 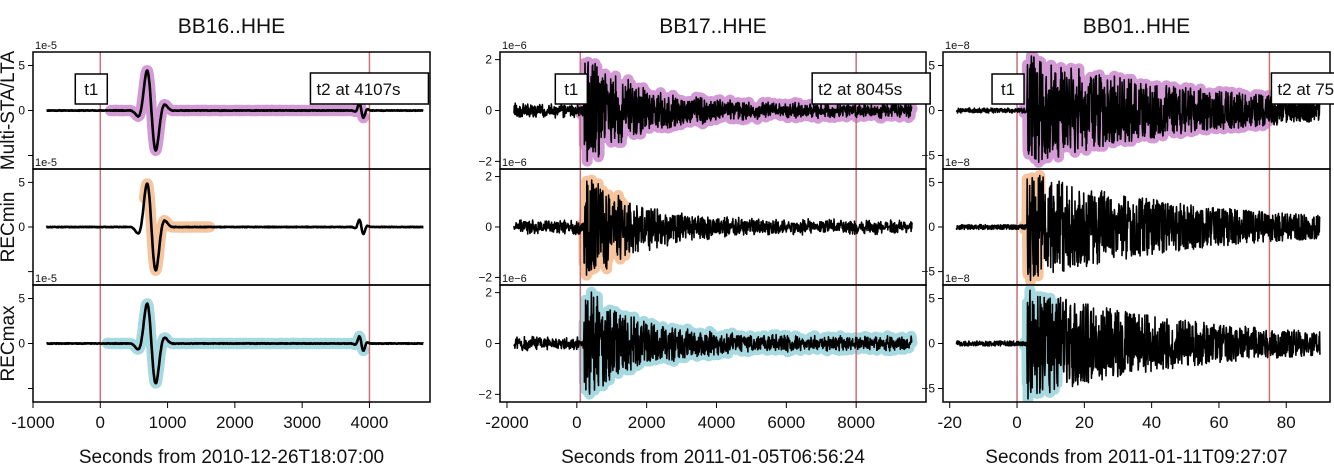 I want to click on subplot-1-2: 0 5 1e-5, so click(x=224, y=221).